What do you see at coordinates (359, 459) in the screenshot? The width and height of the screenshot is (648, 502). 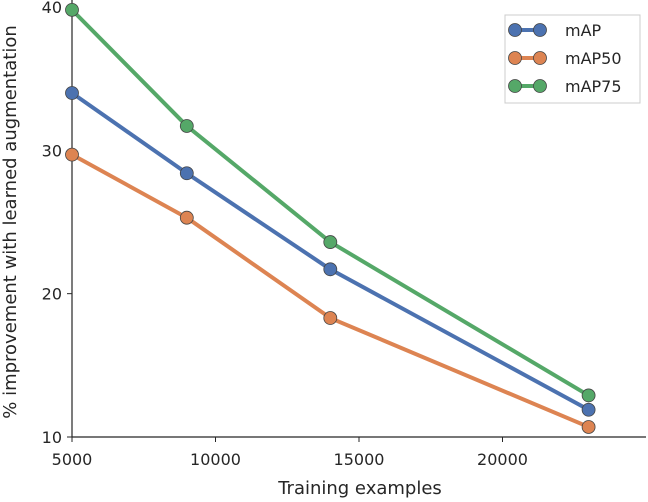 I see `x-tick-label: 15000` at bounding box center [359, 459].